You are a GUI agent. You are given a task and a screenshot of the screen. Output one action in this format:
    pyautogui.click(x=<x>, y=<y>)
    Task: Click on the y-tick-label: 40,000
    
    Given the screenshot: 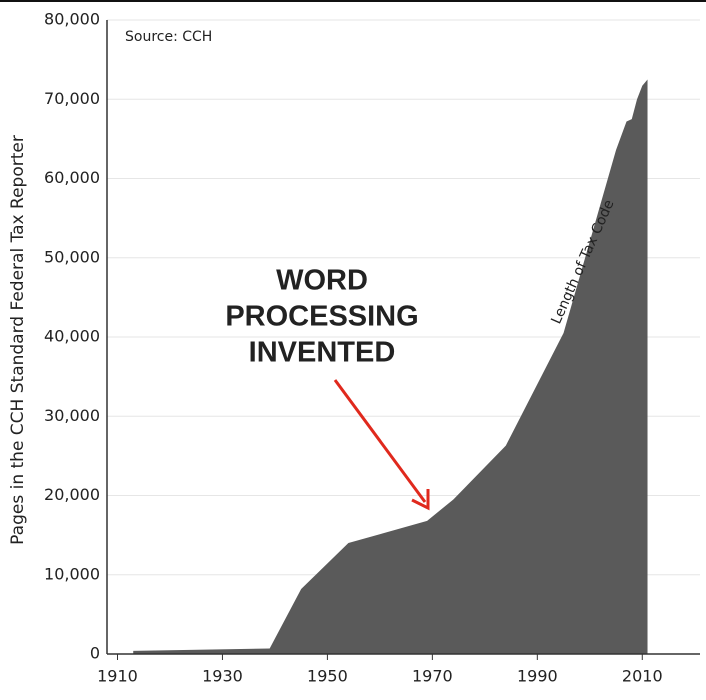 What is the action you would take?
    pyautogui.click(x=72, y=336)
    